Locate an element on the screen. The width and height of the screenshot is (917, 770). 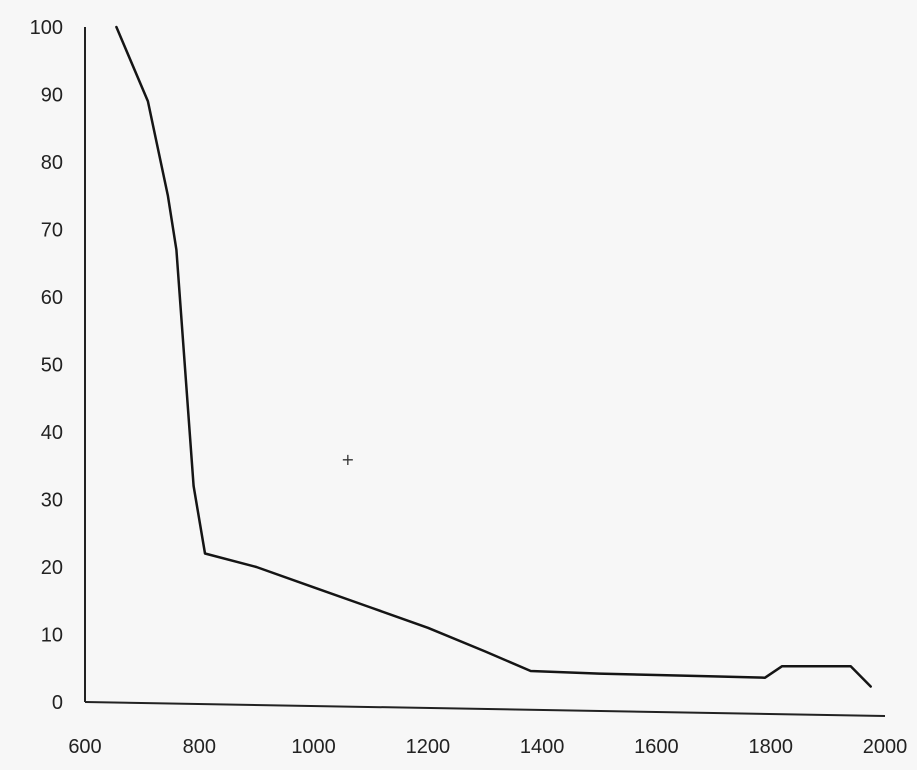
y-tick-label: 50 is located at coordinates (52, 366).